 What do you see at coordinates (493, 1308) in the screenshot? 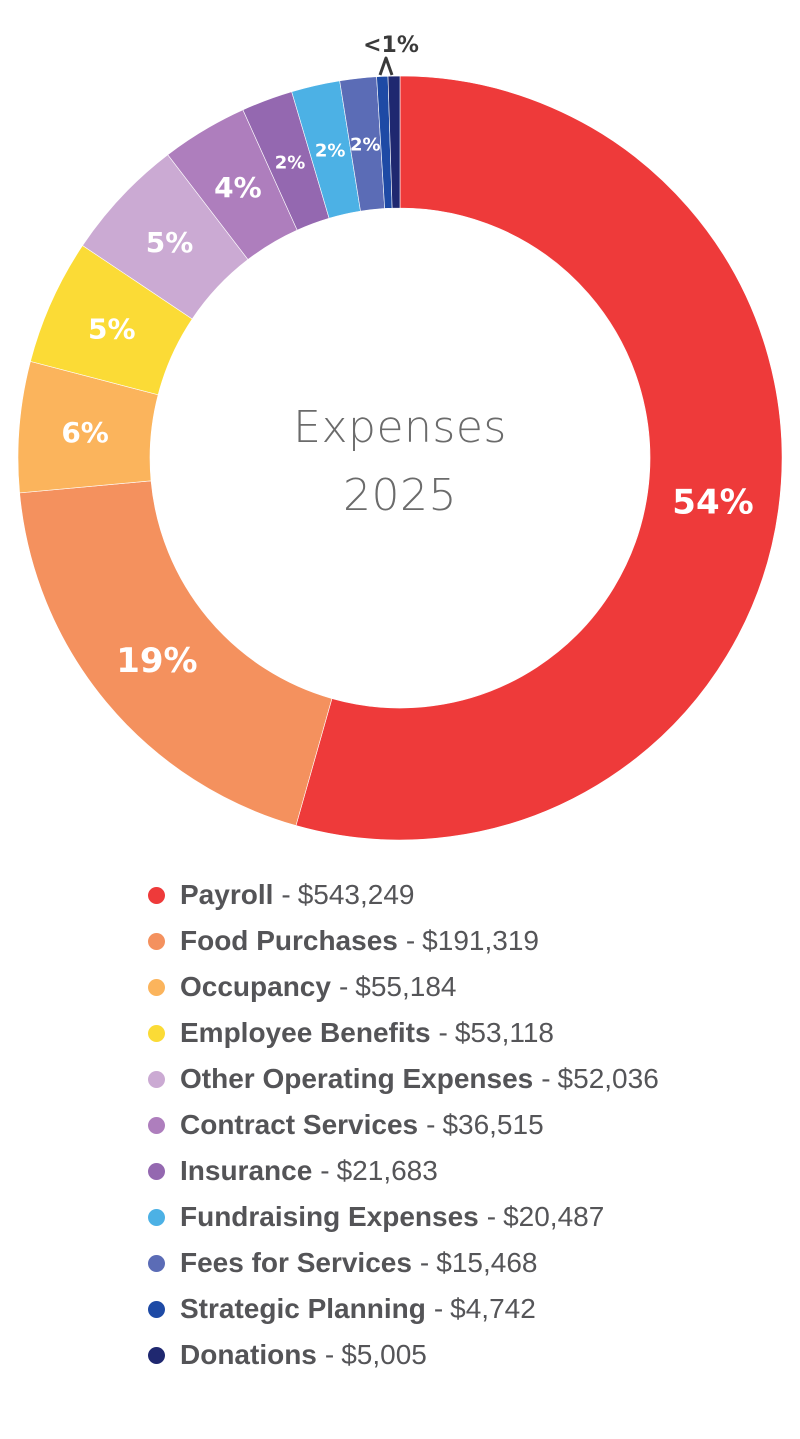
I see `legend-value: $4,742` at bounding box center [493, 1308].